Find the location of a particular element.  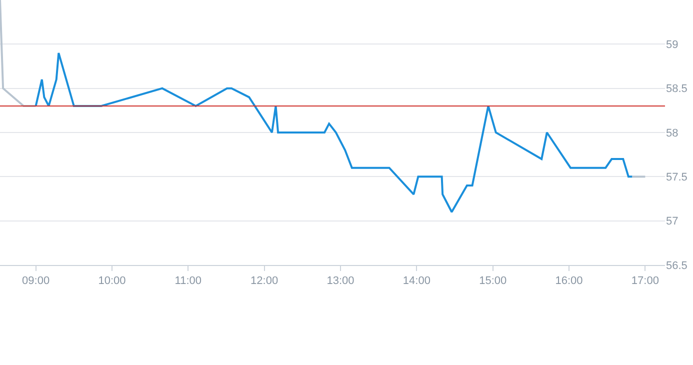

x-tick-label: 12:00 is located at coordinates (264, 281).